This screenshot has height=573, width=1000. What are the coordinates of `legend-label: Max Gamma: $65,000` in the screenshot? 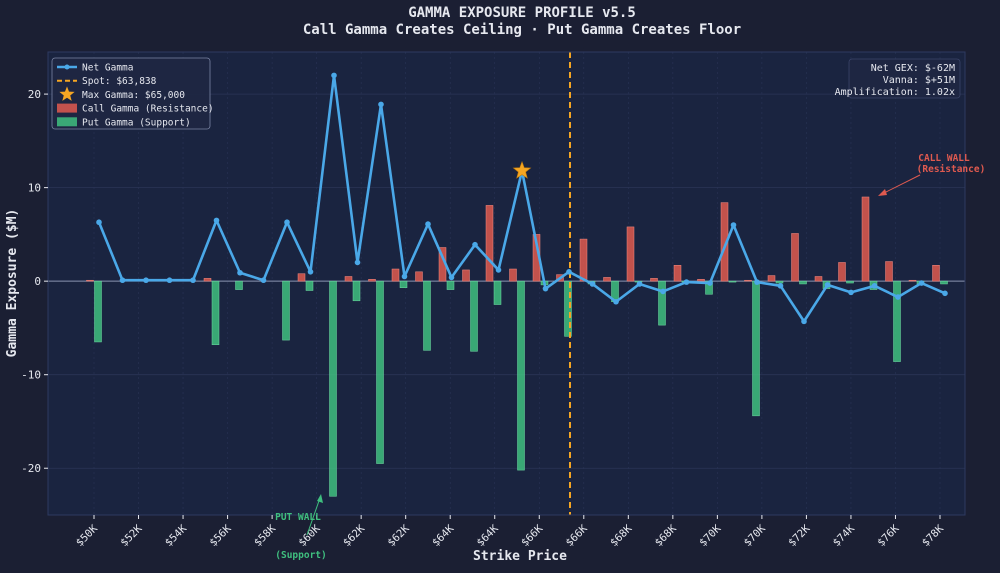 It's located at (133, 95).